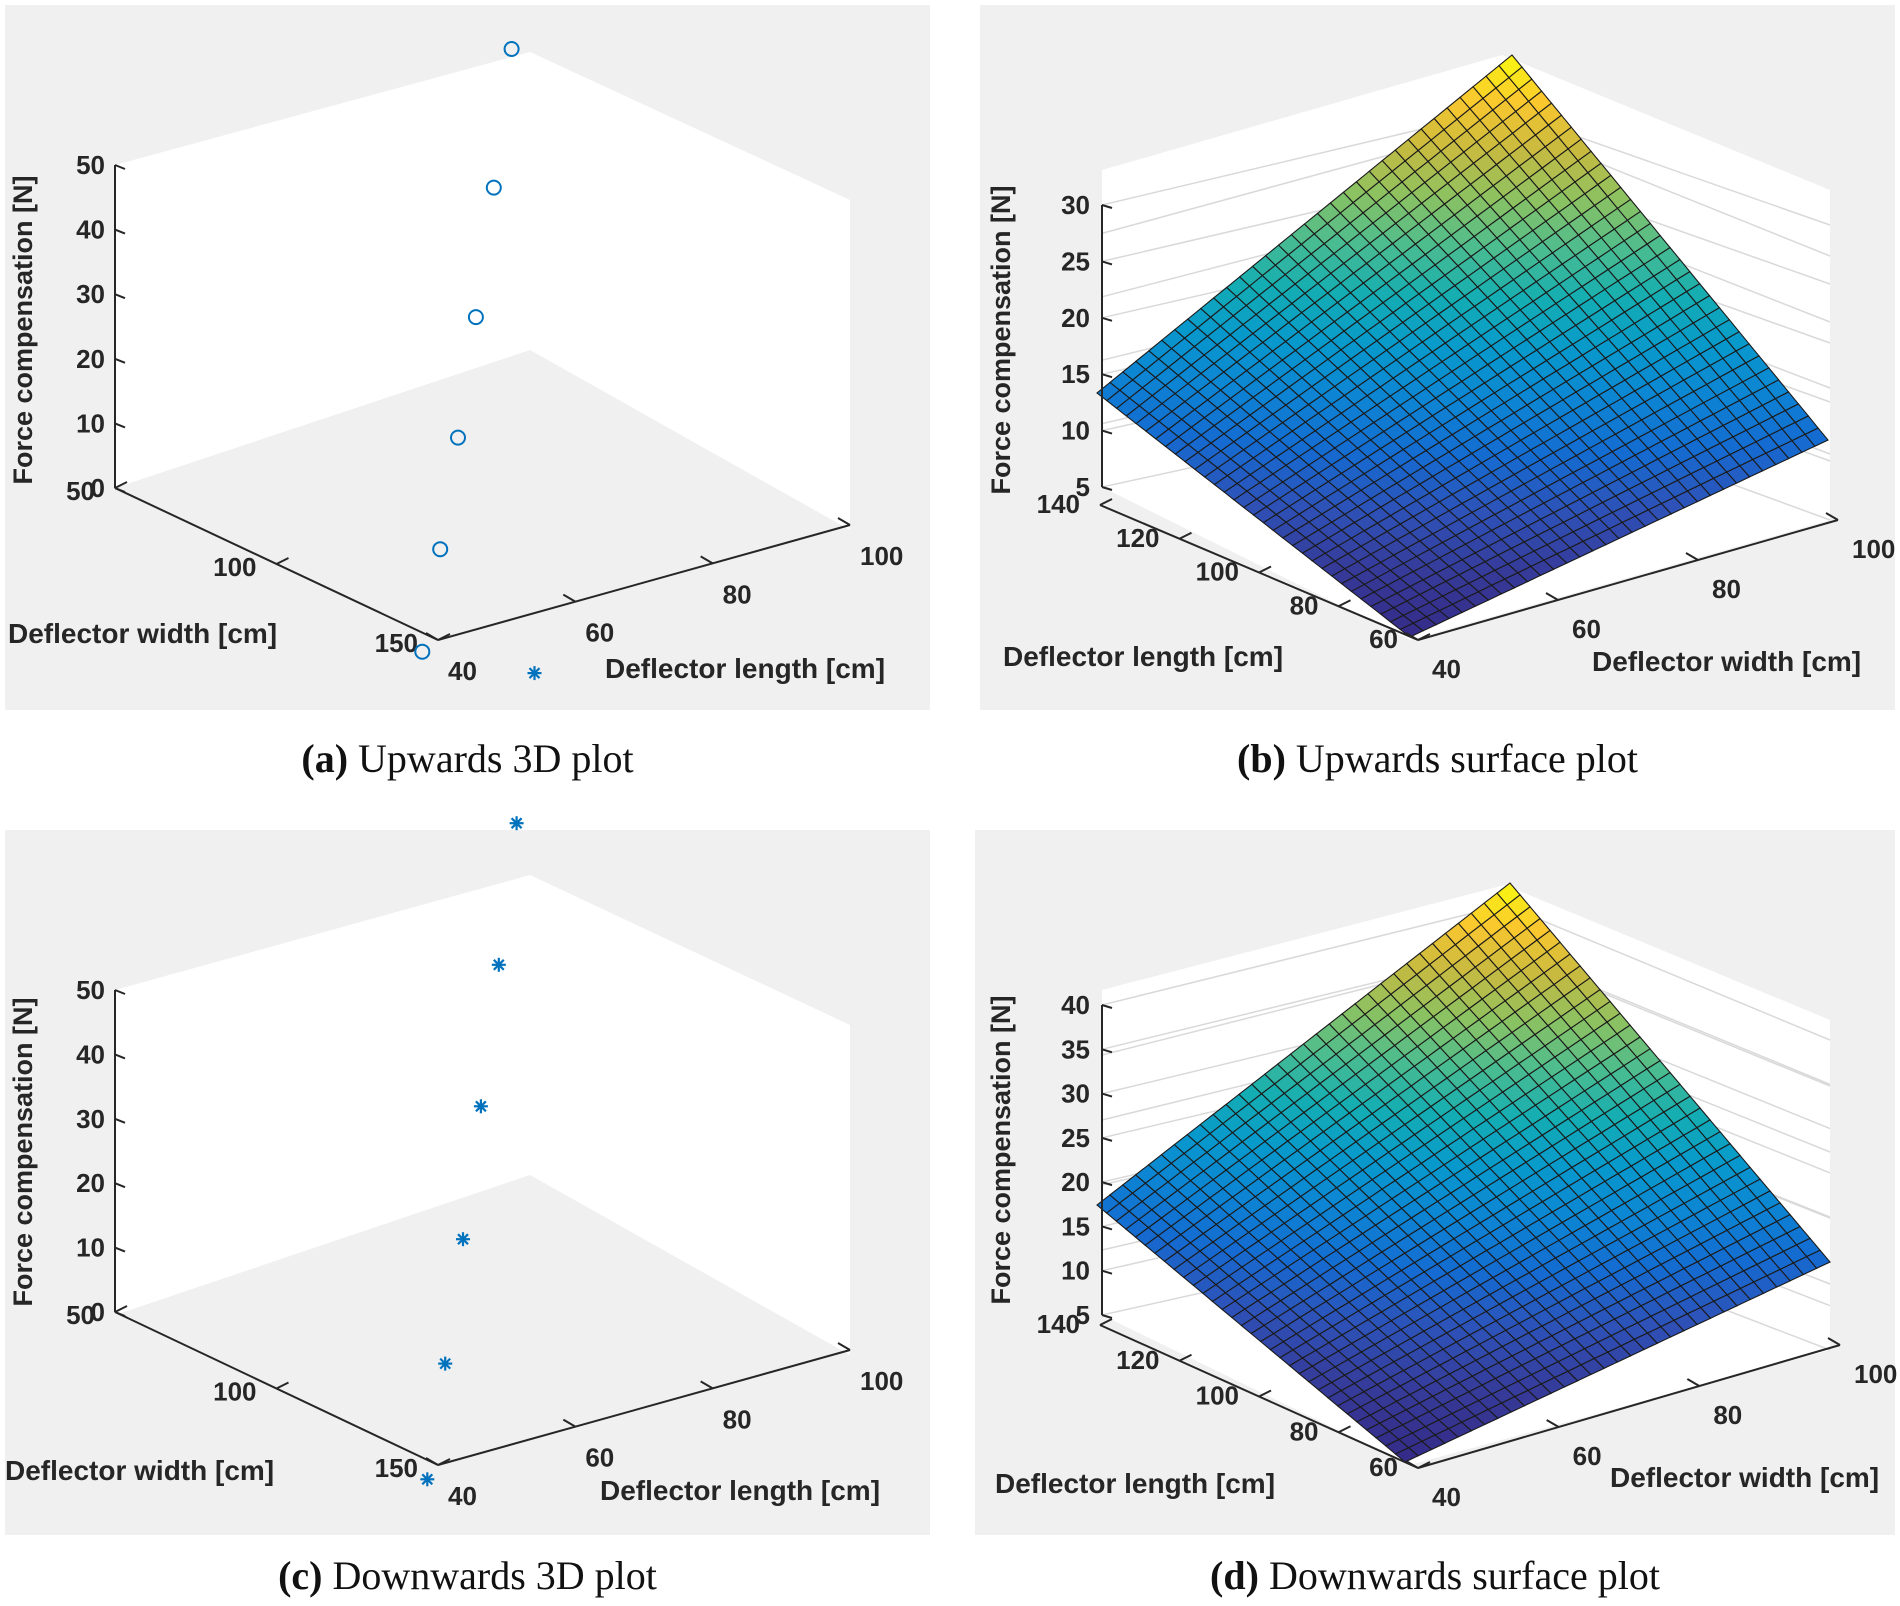 The width and height of the screenshot is (1900, 1606). What do you see at coordinates (1437, 758) in the screenshot?
I see `caption-b: (b) Upwards surface plot` at bounding box center [1437, 758].